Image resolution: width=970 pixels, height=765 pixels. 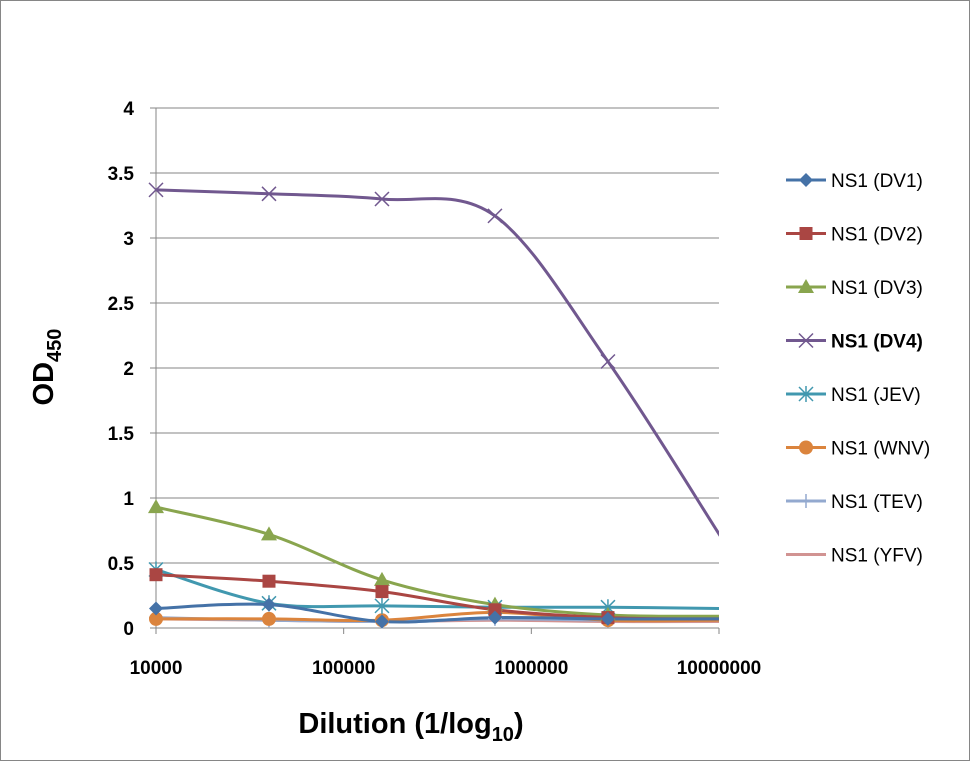 I want to click on legend-label: NS1 (TEV), so click(x=877, y=502).